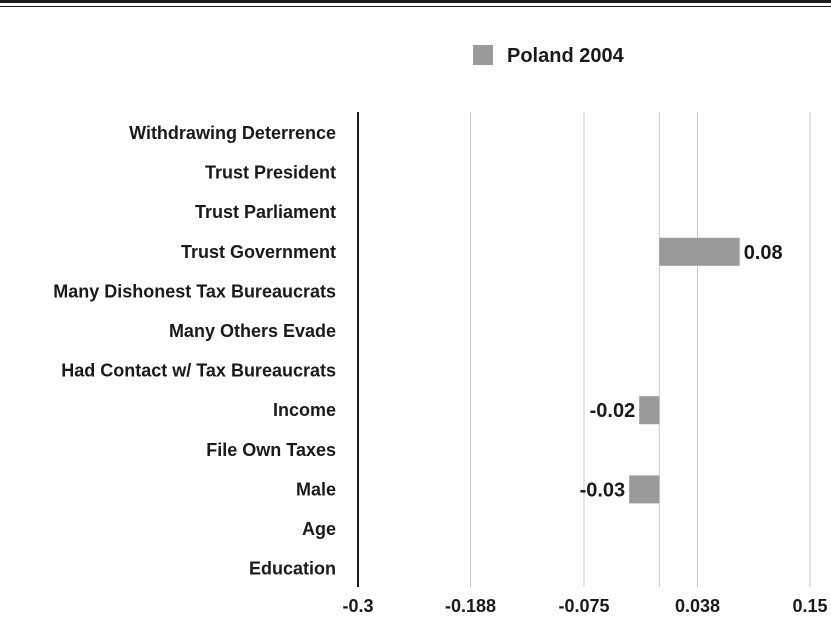  What do you see at coordinates (415, 6) in the screenshot?
I see `top-rule-thin` at bounding box center [415, 6].